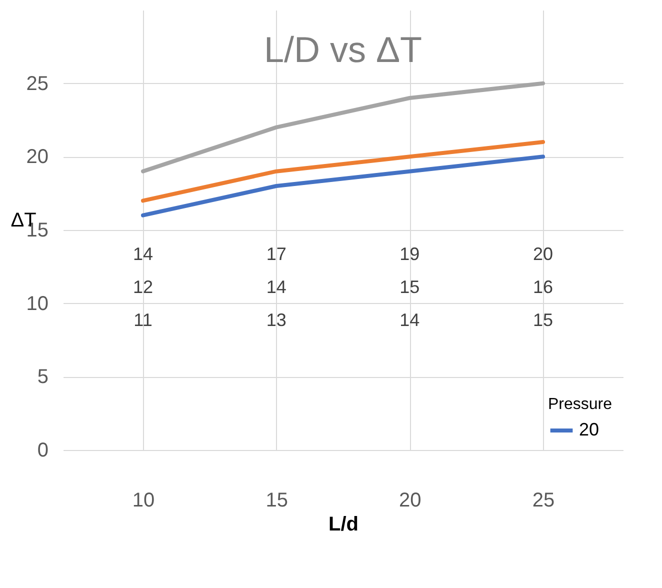 This screenshot has width=662, height=588. What do you see at coordinates (589, 430) in the screenshot?
I see `legend-label: 20` at bounding box center [589, 430].